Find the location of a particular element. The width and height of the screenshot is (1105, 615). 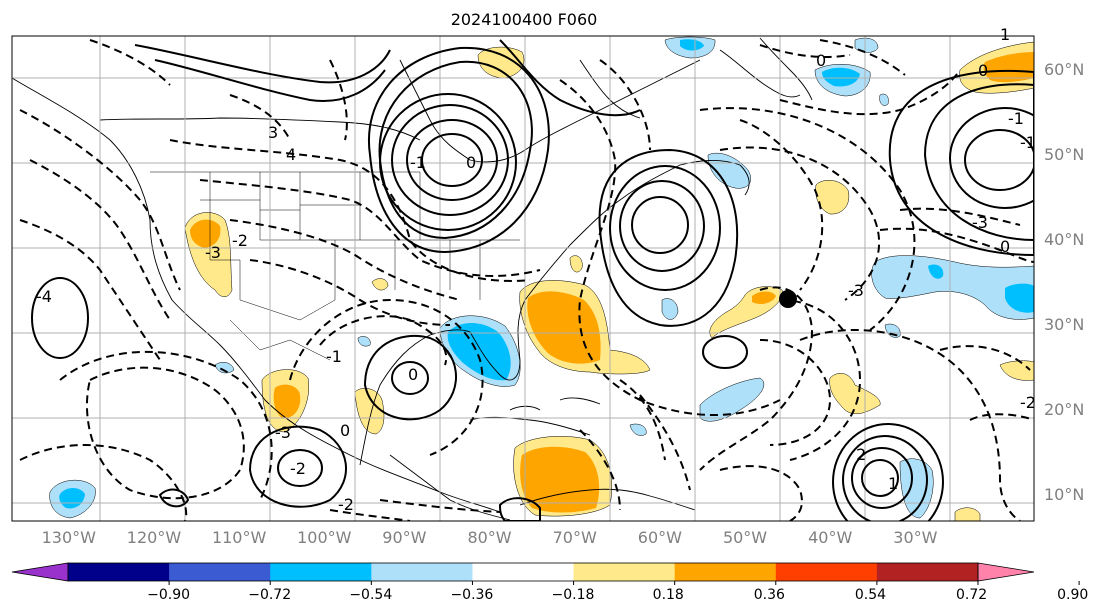

longitude-label: 30°W is located at coordinates (915, 537).